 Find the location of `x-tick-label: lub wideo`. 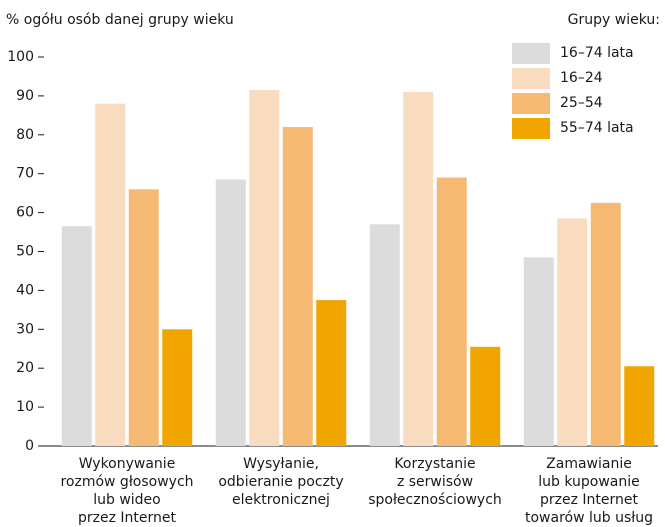

x-tick-label: lub wideo is located at coordinates (127, 500).